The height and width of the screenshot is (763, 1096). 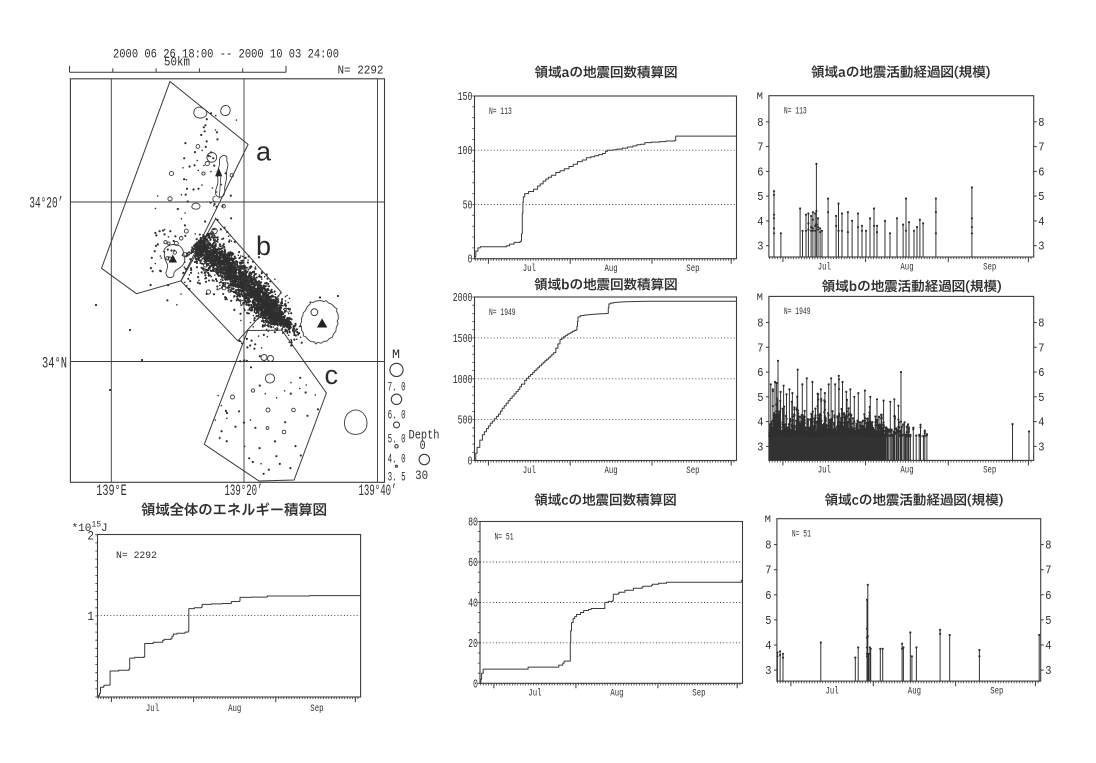 I want to click on svg-text: 34°20’, so click(x=46, y=203).